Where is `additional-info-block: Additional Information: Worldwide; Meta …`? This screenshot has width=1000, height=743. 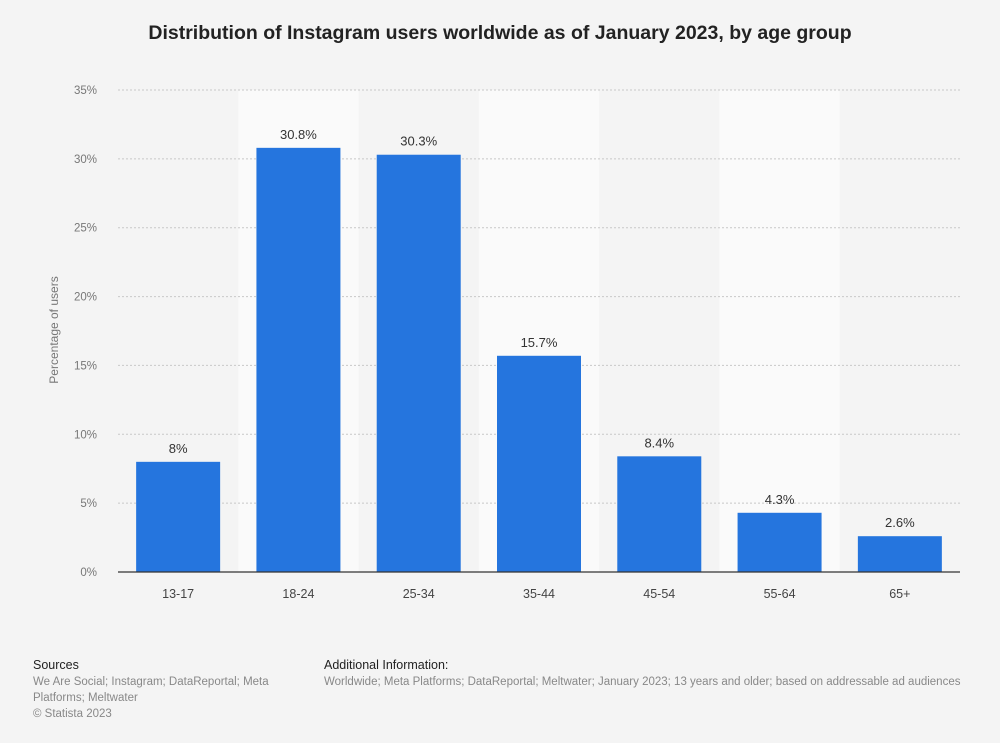
additional-info-block: Additional Information: Worldwide; Meta … is located at coordinates (662, 674).